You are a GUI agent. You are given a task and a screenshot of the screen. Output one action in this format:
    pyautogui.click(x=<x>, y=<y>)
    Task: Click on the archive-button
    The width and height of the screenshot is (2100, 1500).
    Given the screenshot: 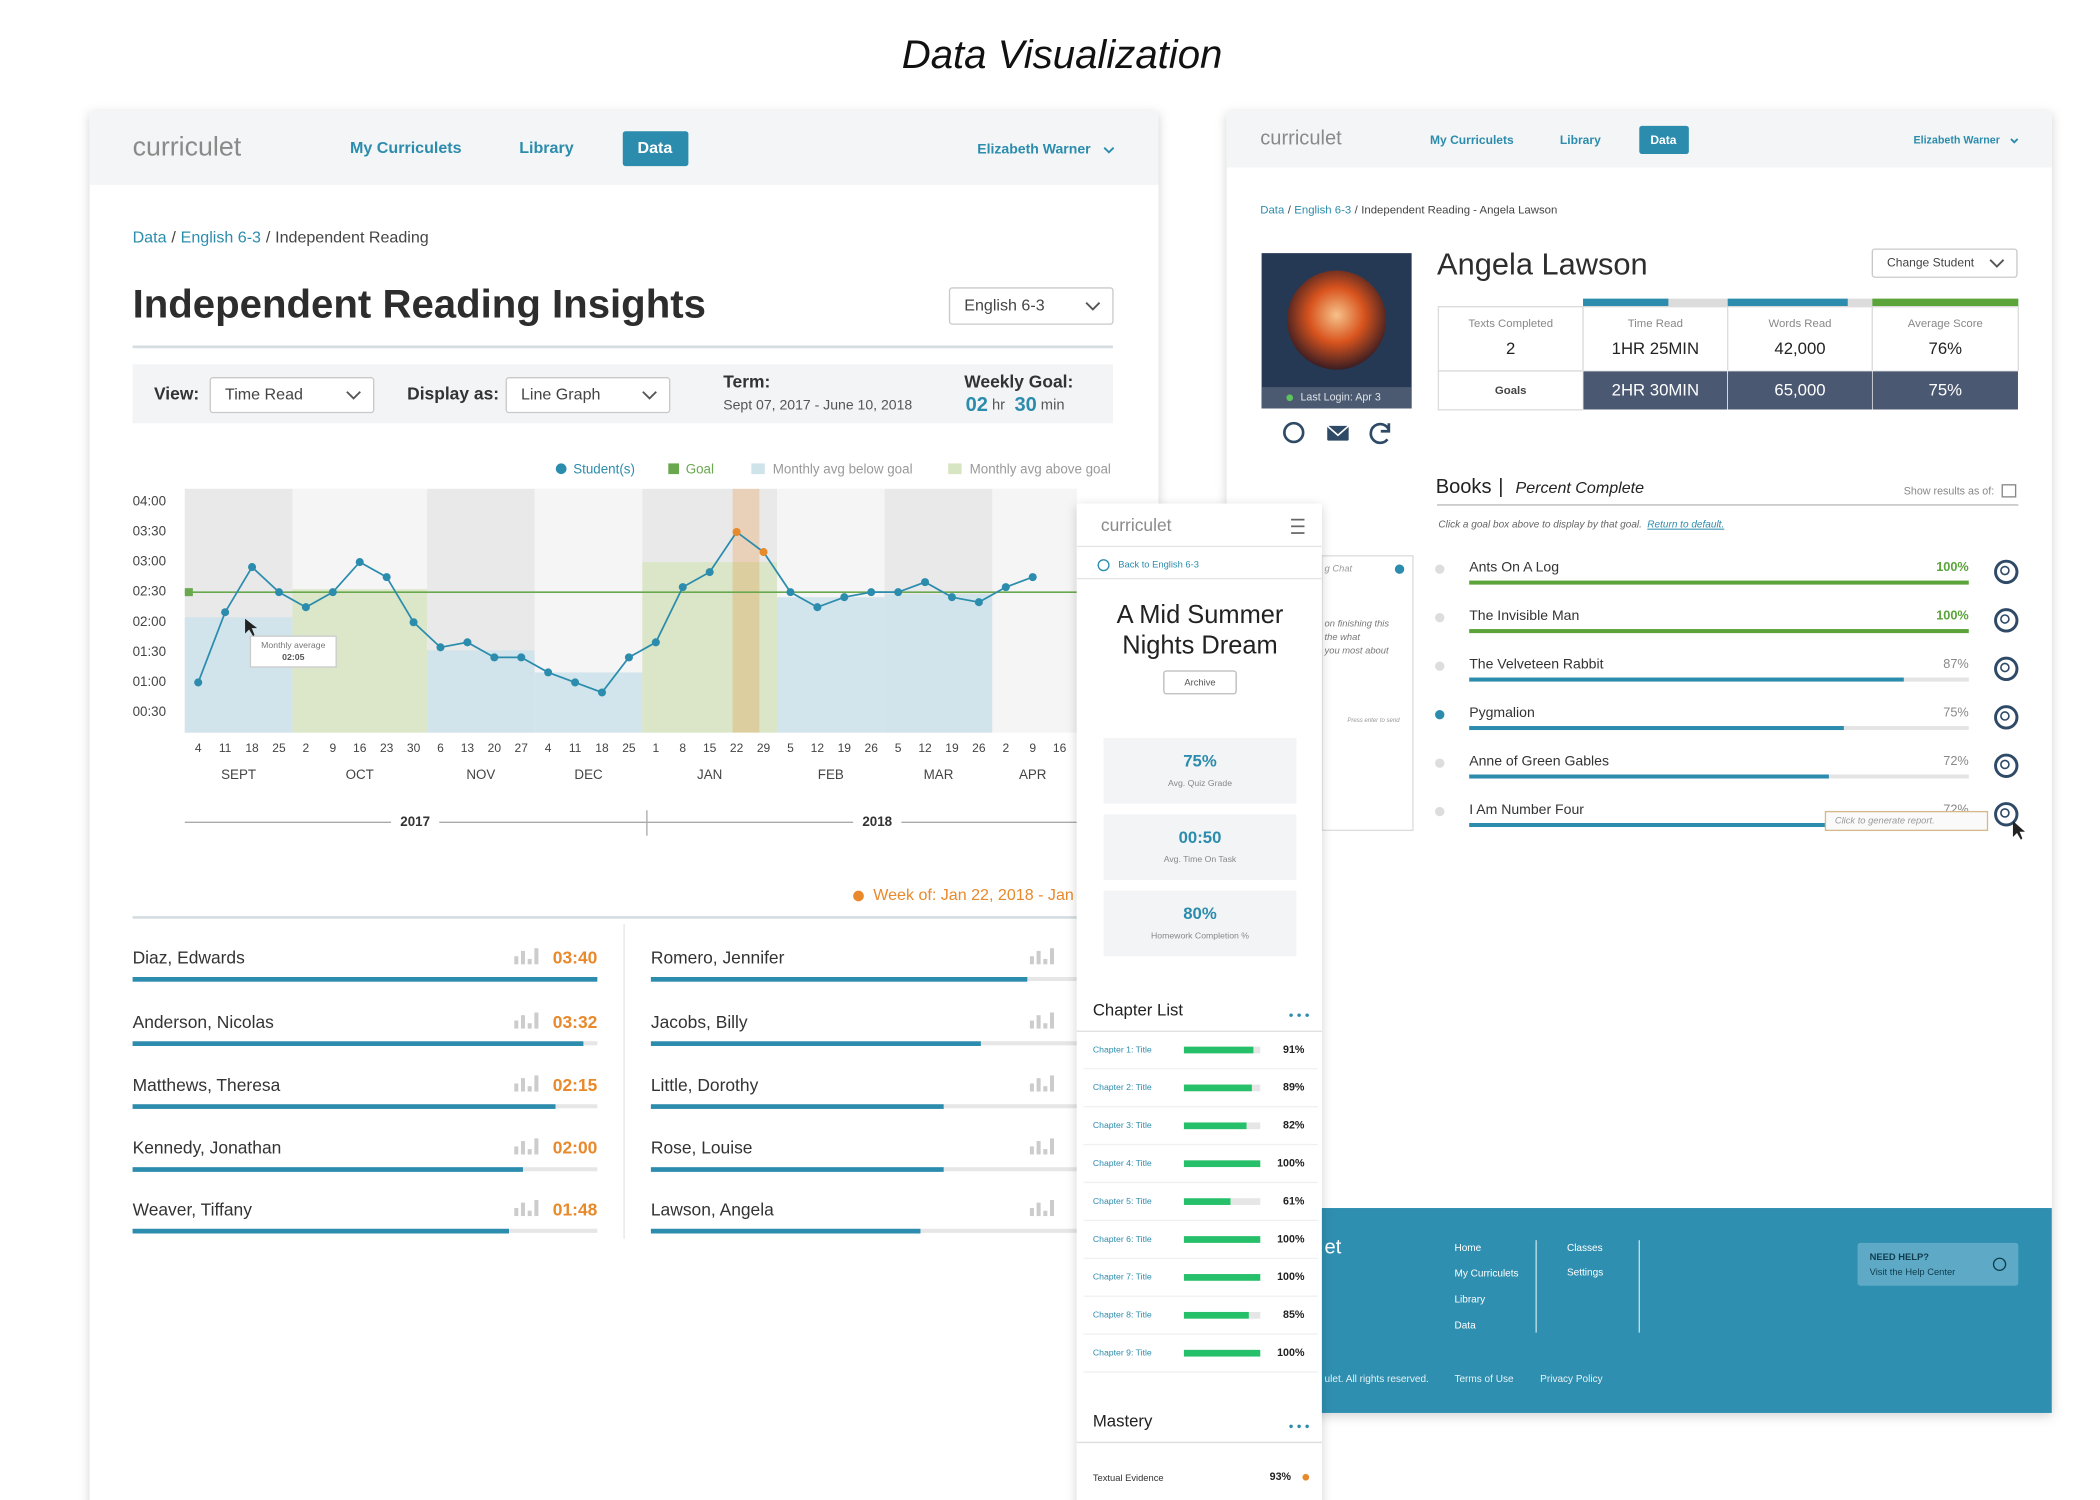 What is the action you would take?
    pyautogui.click(x=1200, y=682)
    